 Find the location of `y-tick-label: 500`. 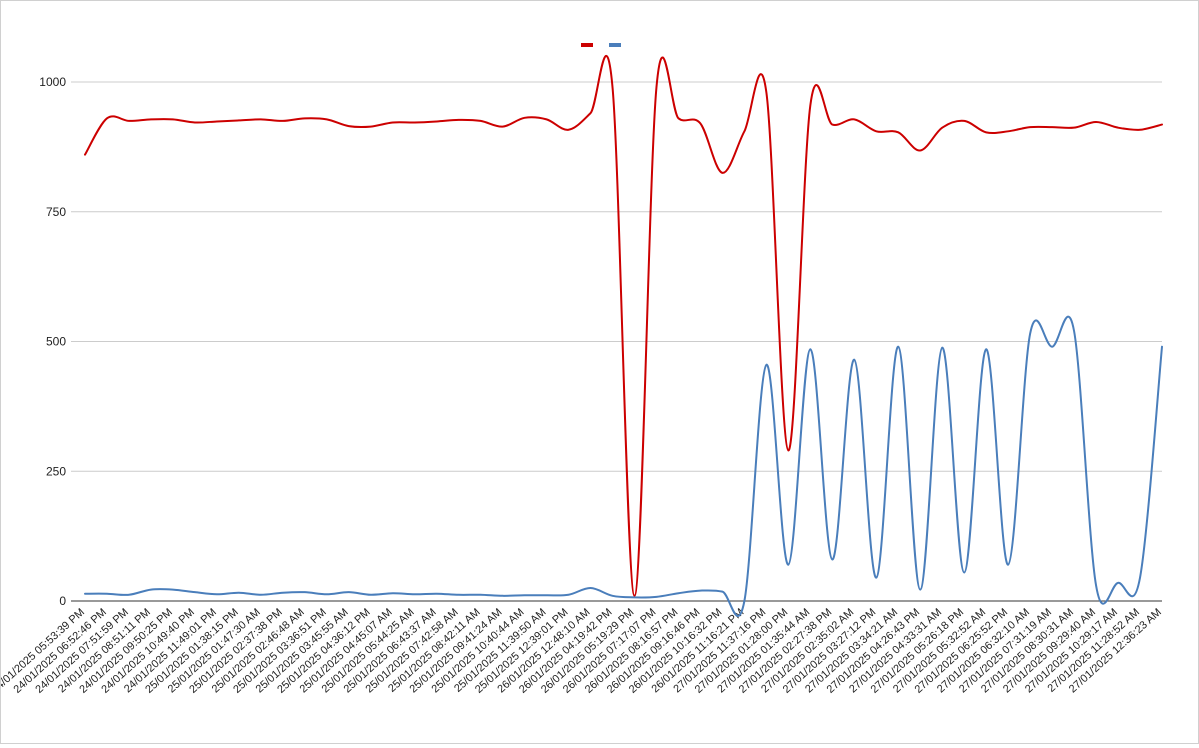

y-tick-label: 500 is located at coordinates (56, 342).